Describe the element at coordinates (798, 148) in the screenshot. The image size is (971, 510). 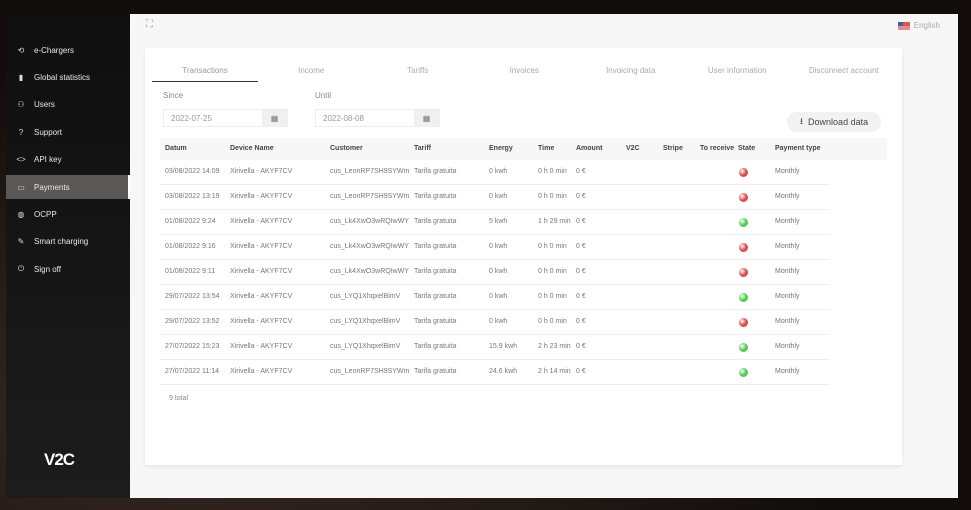
I see `column-header: Payment type` at that location.